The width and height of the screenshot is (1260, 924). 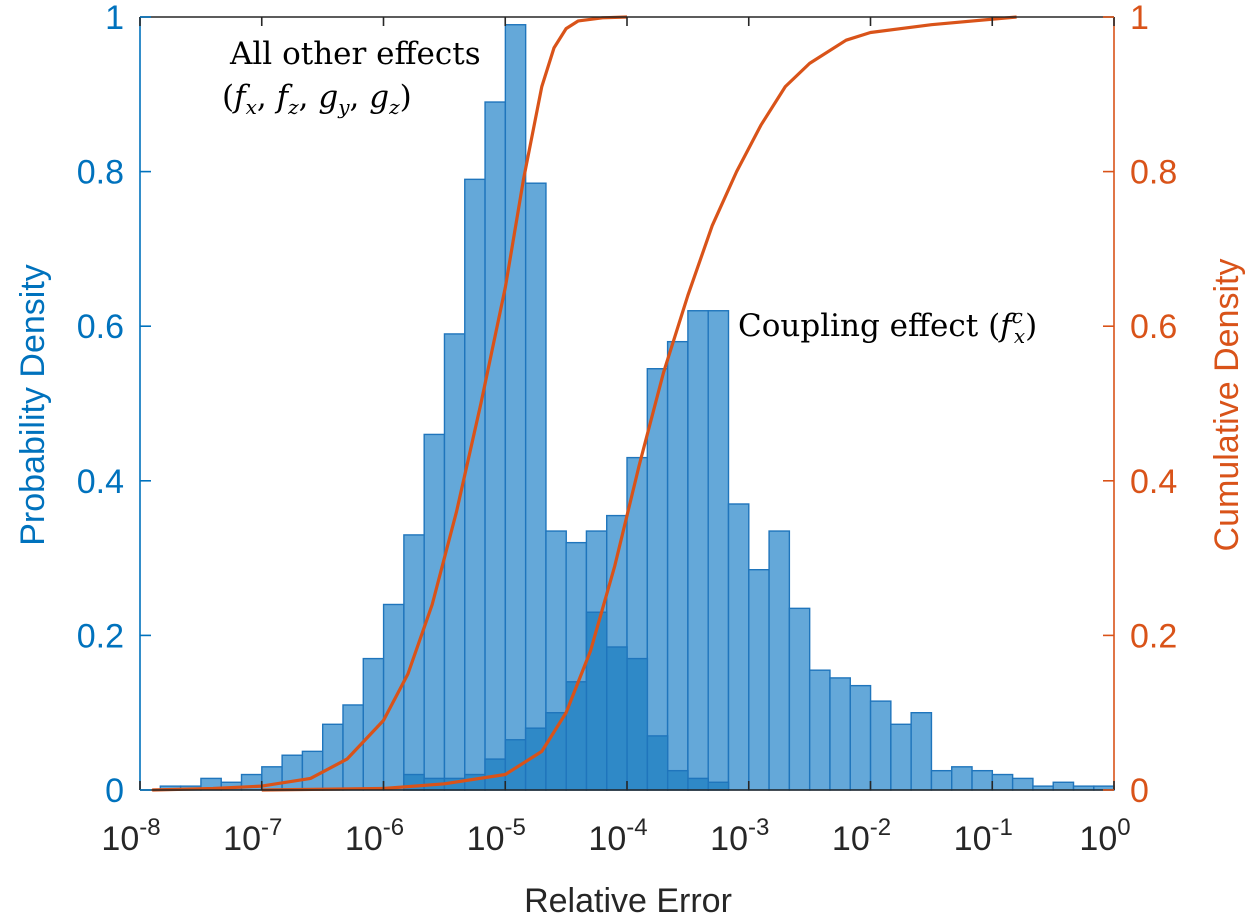 What do you see at coordinates (1139, 18) in the screenshot?
I see `y-right-tick-label: 1` at bounding box center [1139, 18].